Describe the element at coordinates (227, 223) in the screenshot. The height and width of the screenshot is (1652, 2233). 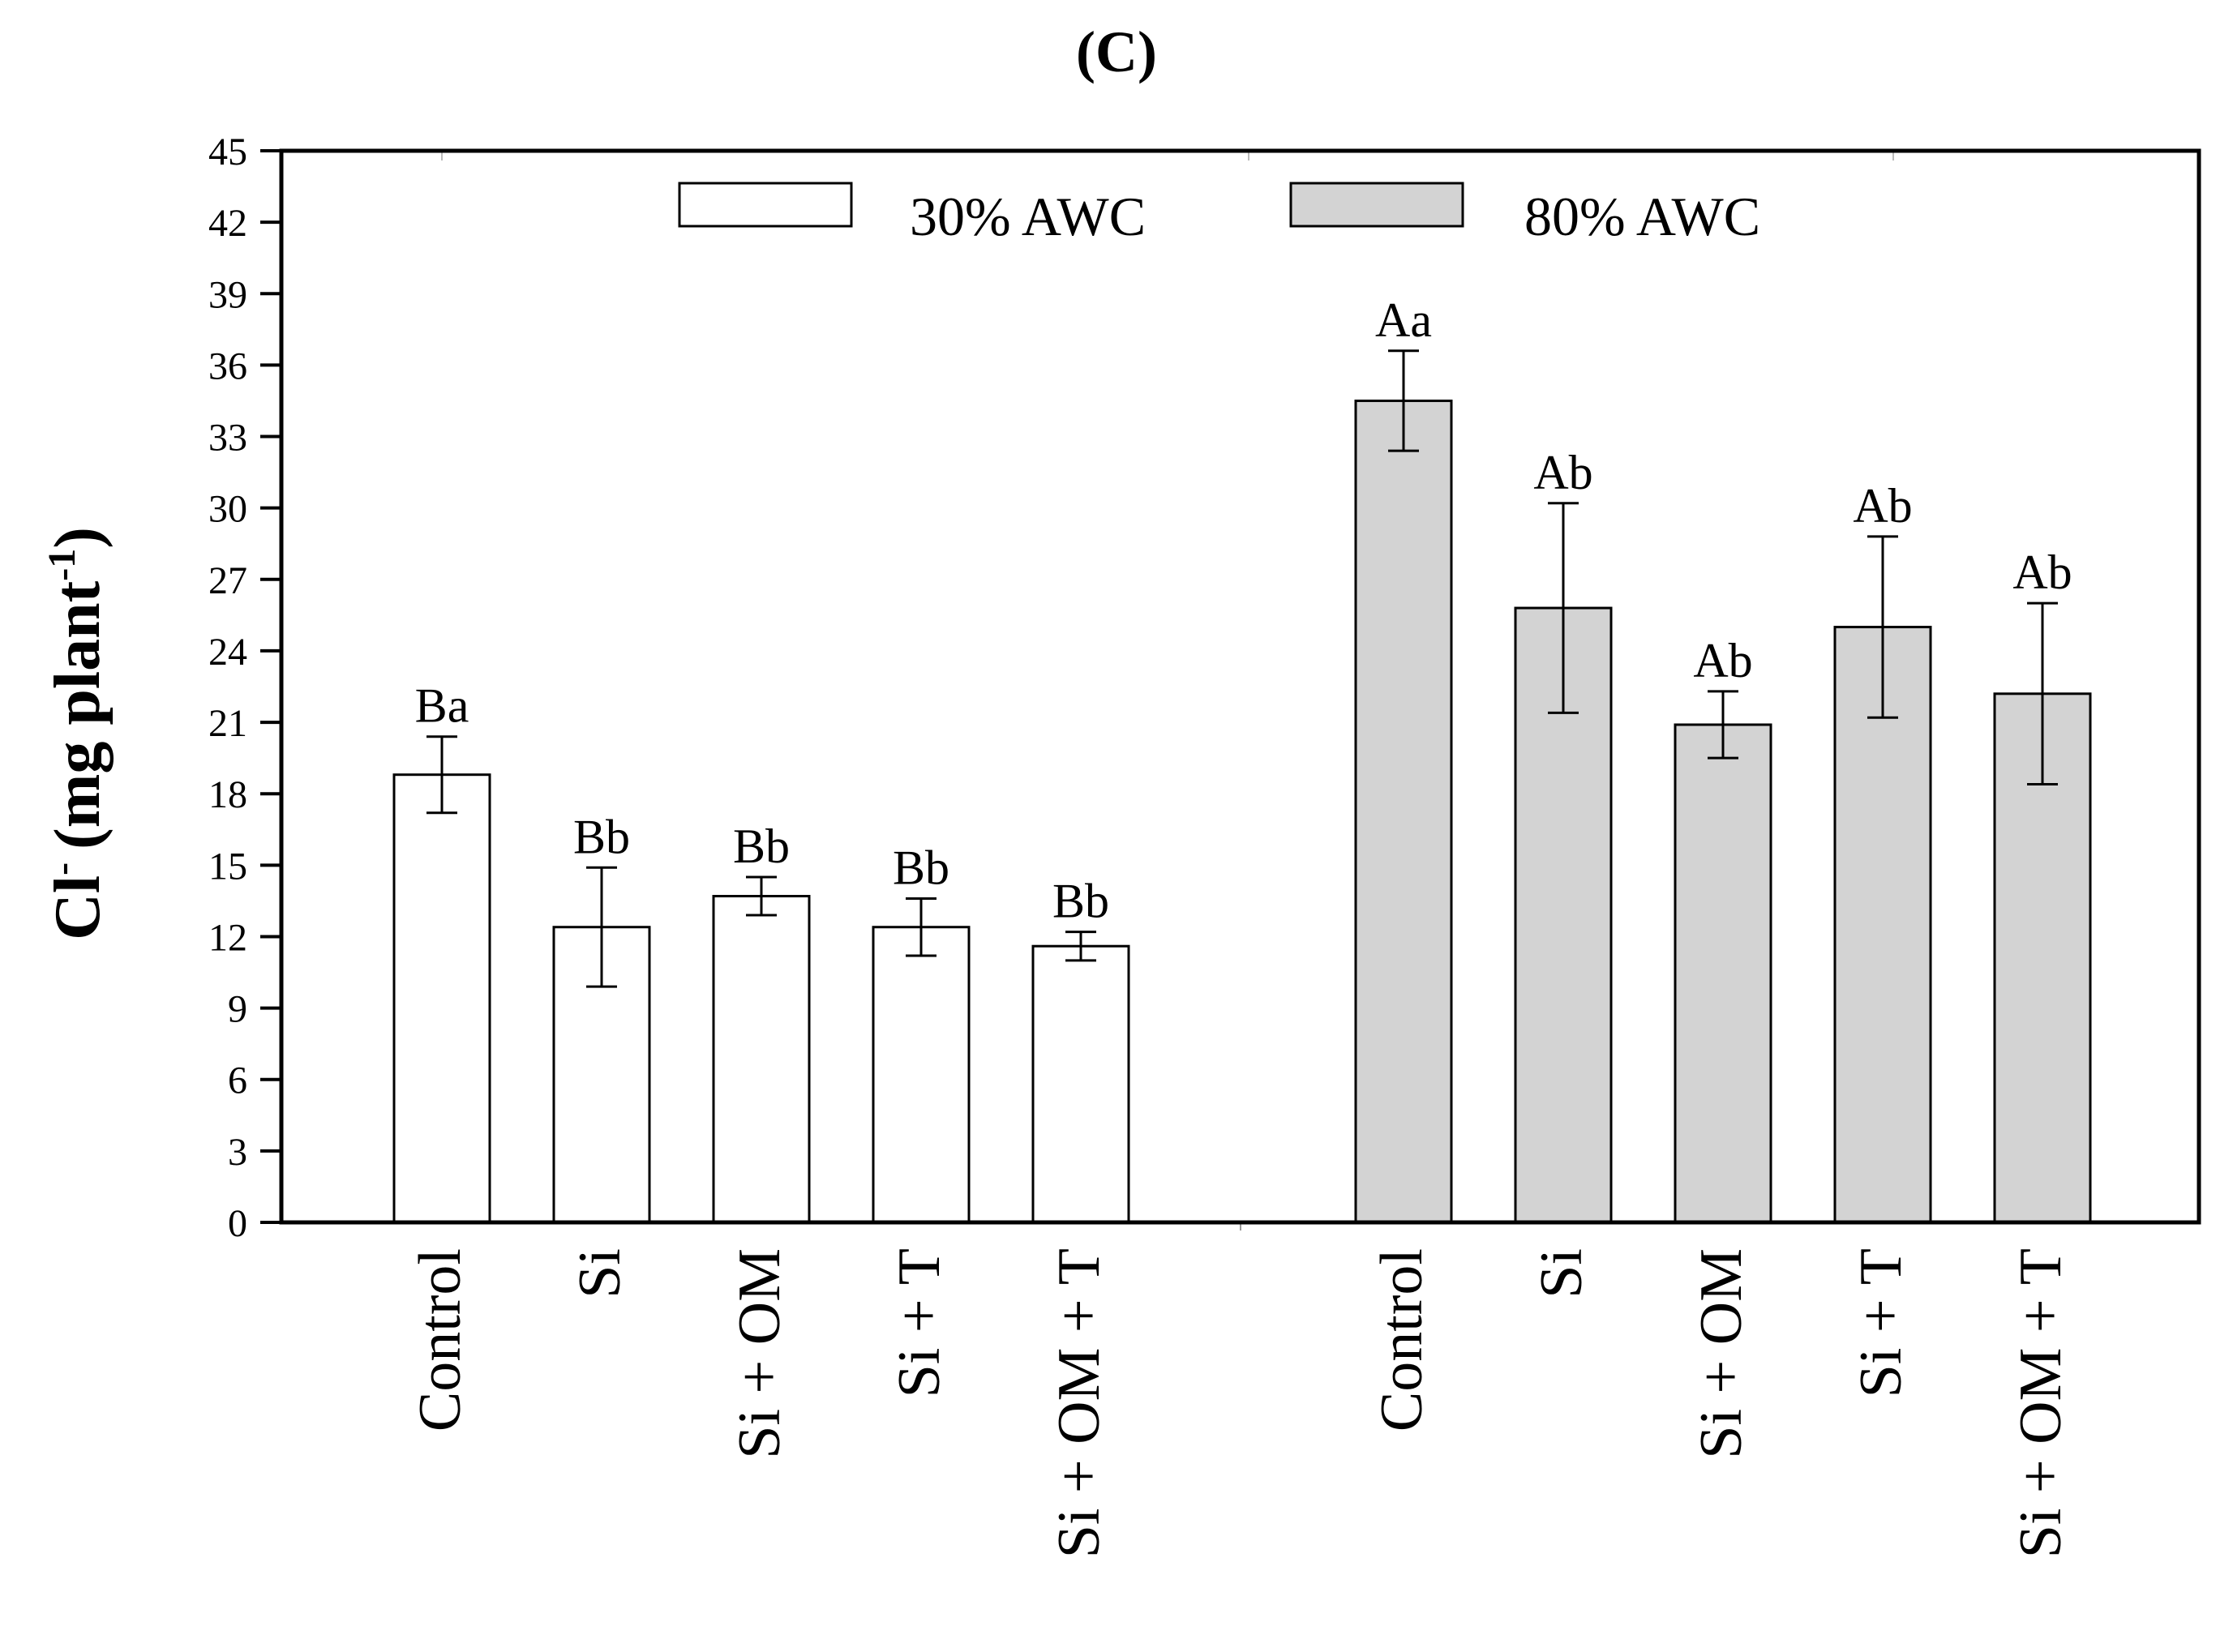
I see `y-tick-label-42: 42` at that location.